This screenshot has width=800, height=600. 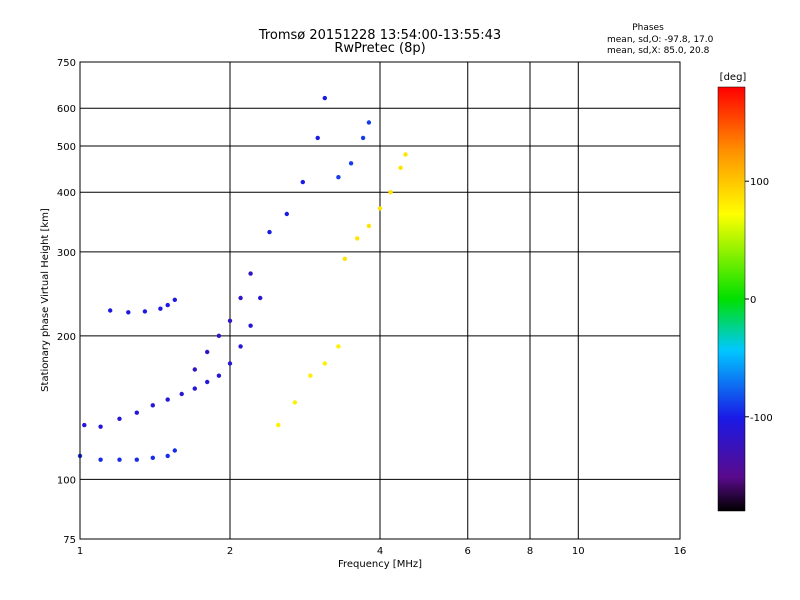 What do you see at coordinates (468, 551) in the screenshot?
I see `x-tick-label: 6` at bounding box center [468, 551].